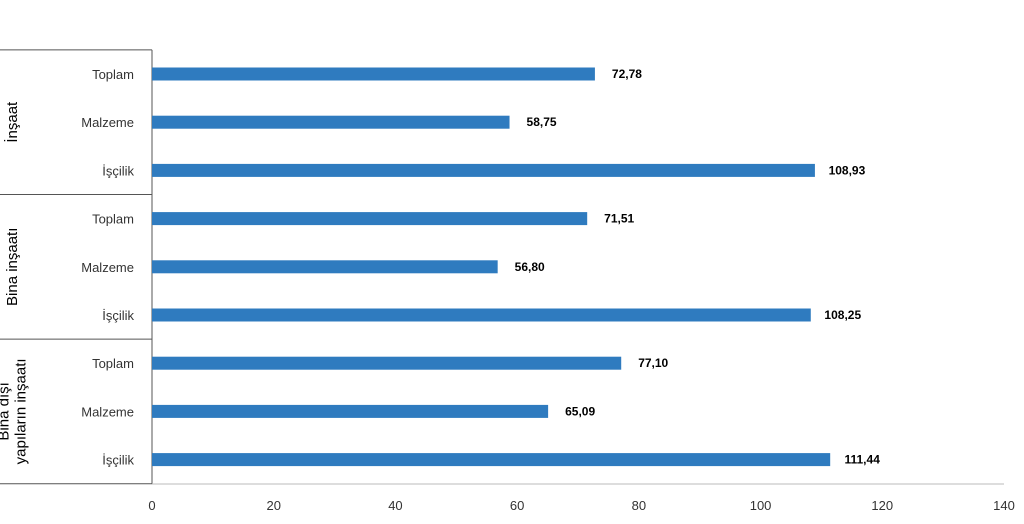 The image size is (1024, 524). Describe the element at coordinates (847, 170) in the screenshot. I see `value-label: 108,93` at that location.